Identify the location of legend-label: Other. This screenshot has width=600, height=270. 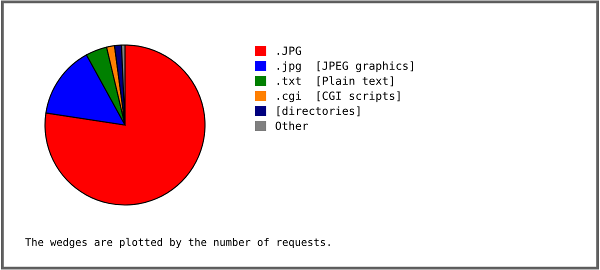
(292, 125).